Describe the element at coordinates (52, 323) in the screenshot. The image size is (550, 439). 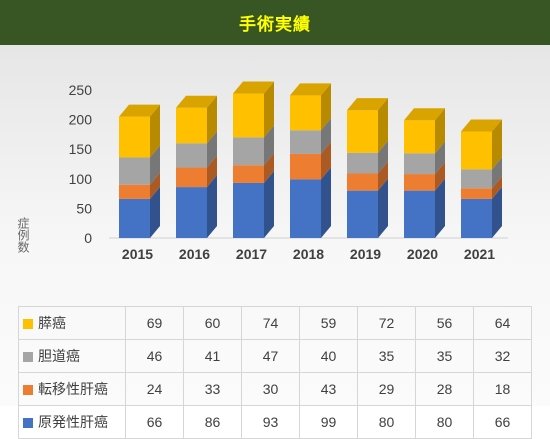
I see `legend-label: 膵癌` at that location.